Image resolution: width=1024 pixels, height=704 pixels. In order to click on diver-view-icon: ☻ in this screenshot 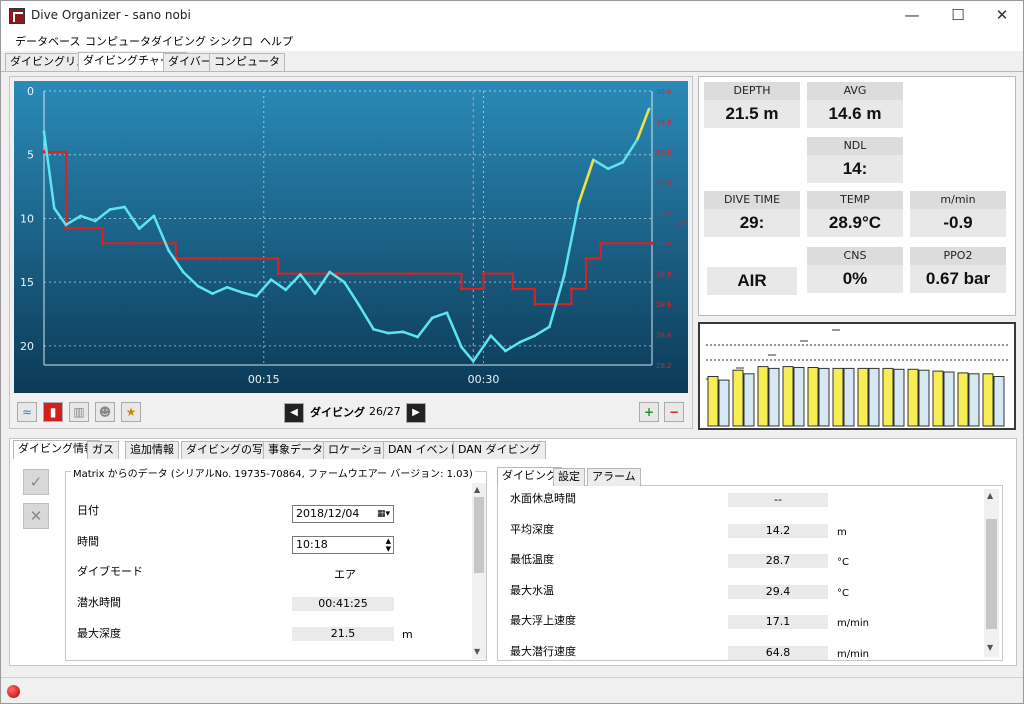, I will do `click(105, 412)`.